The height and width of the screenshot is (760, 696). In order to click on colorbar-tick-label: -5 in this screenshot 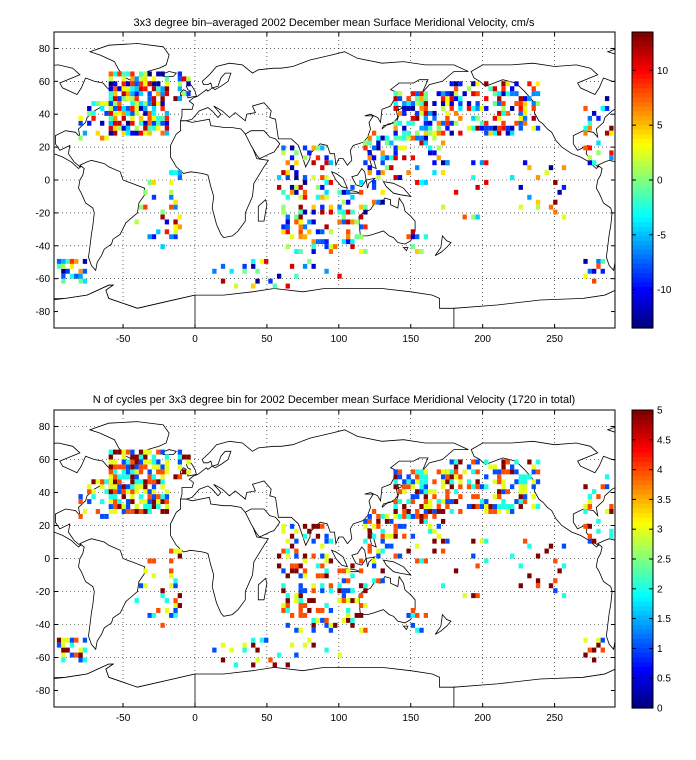, I will do `click(661, 235)`.